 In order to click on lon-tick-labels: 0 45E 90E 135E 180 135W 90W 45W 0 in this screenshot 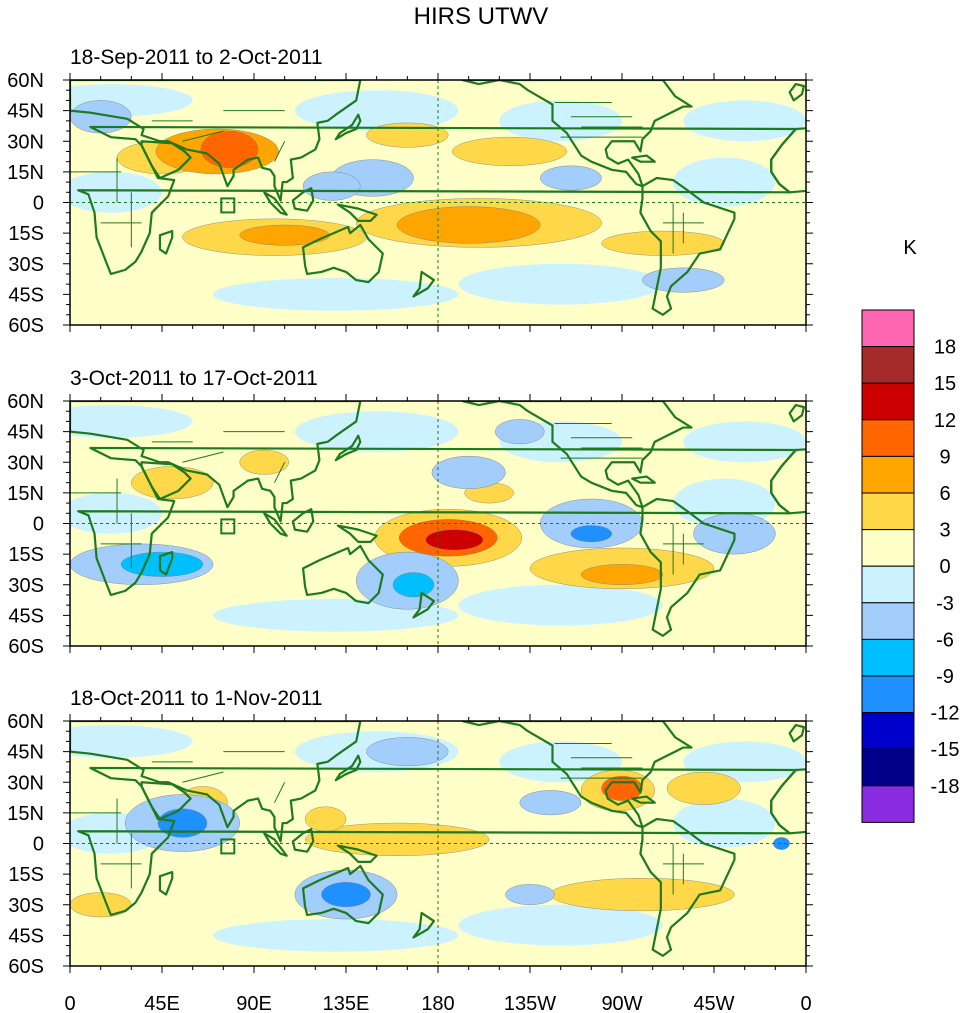, I will do `click(437, 1003)`.